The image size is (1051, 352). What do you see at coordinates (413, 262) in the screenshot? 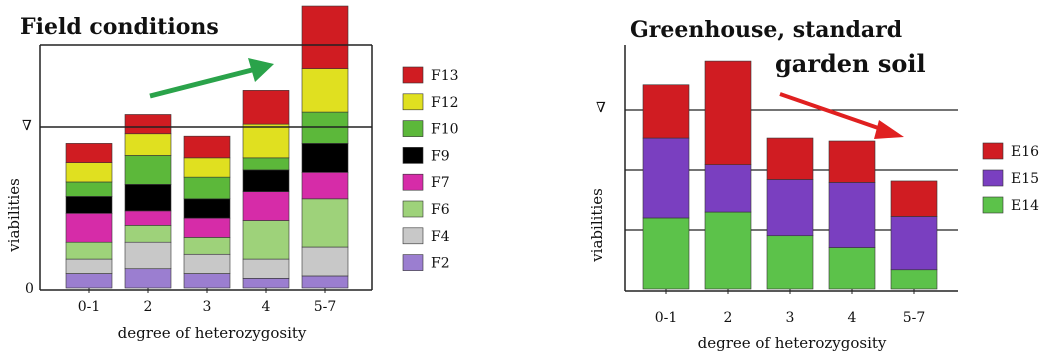
I see `left-legend-swatch-f2` at bounding box center [413, 262].